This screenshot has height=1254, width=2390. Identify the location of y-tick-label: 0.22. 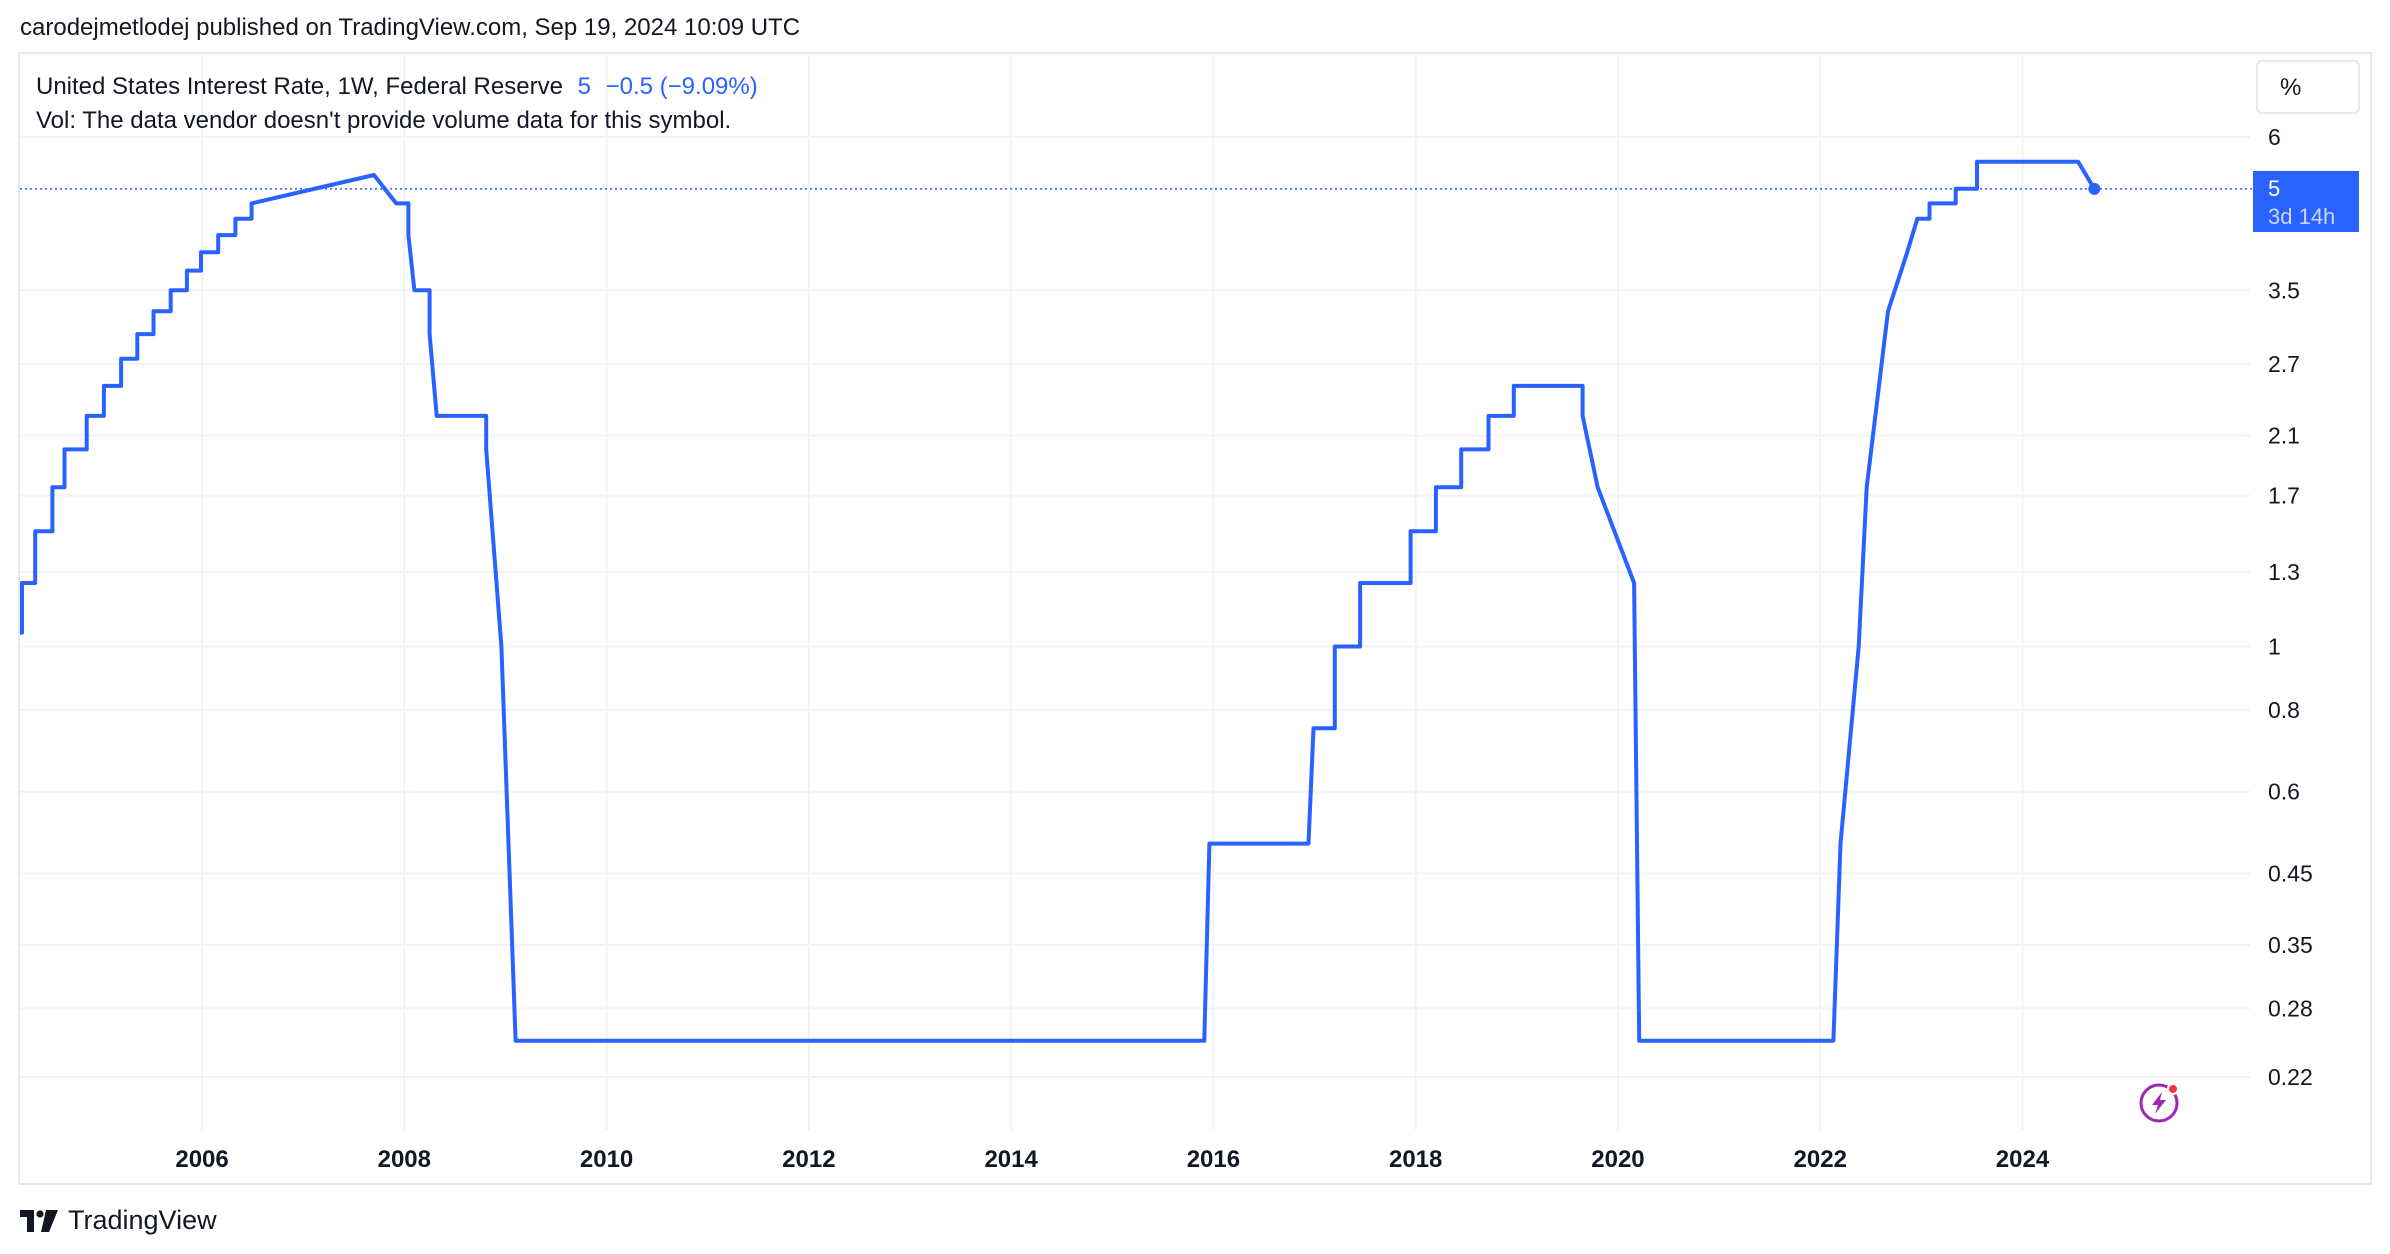
(2290, 1077).